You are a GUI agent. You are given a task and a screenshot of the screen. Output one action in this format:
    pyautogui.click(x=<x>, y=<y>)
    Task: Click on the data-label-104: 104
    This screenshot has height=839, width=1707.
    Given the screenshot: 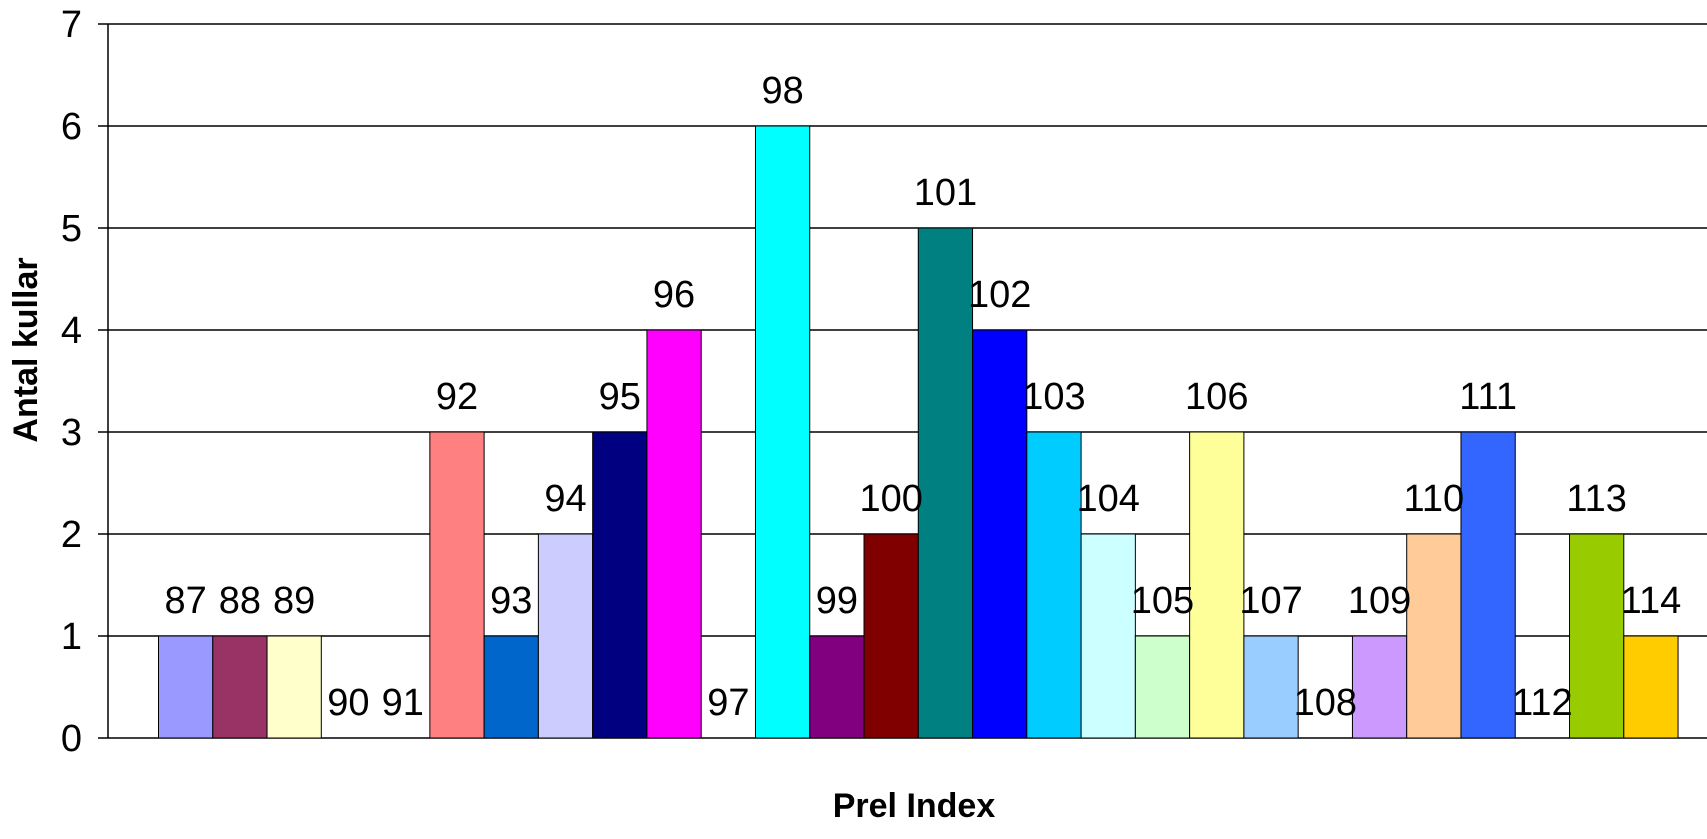 What is the action you would take?
    pyautogui.click(x=1108, y=499)
    